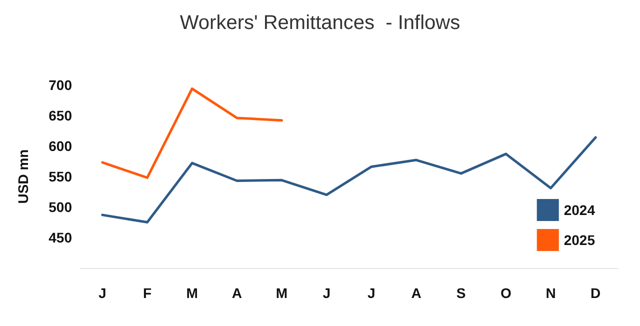 Image resolution: width=640 pixels, height=326 pixels. What do you see at coordinates (595, 293) in the screenshot?
I see `x-tick-label: D` at bounding box center [595, 293].